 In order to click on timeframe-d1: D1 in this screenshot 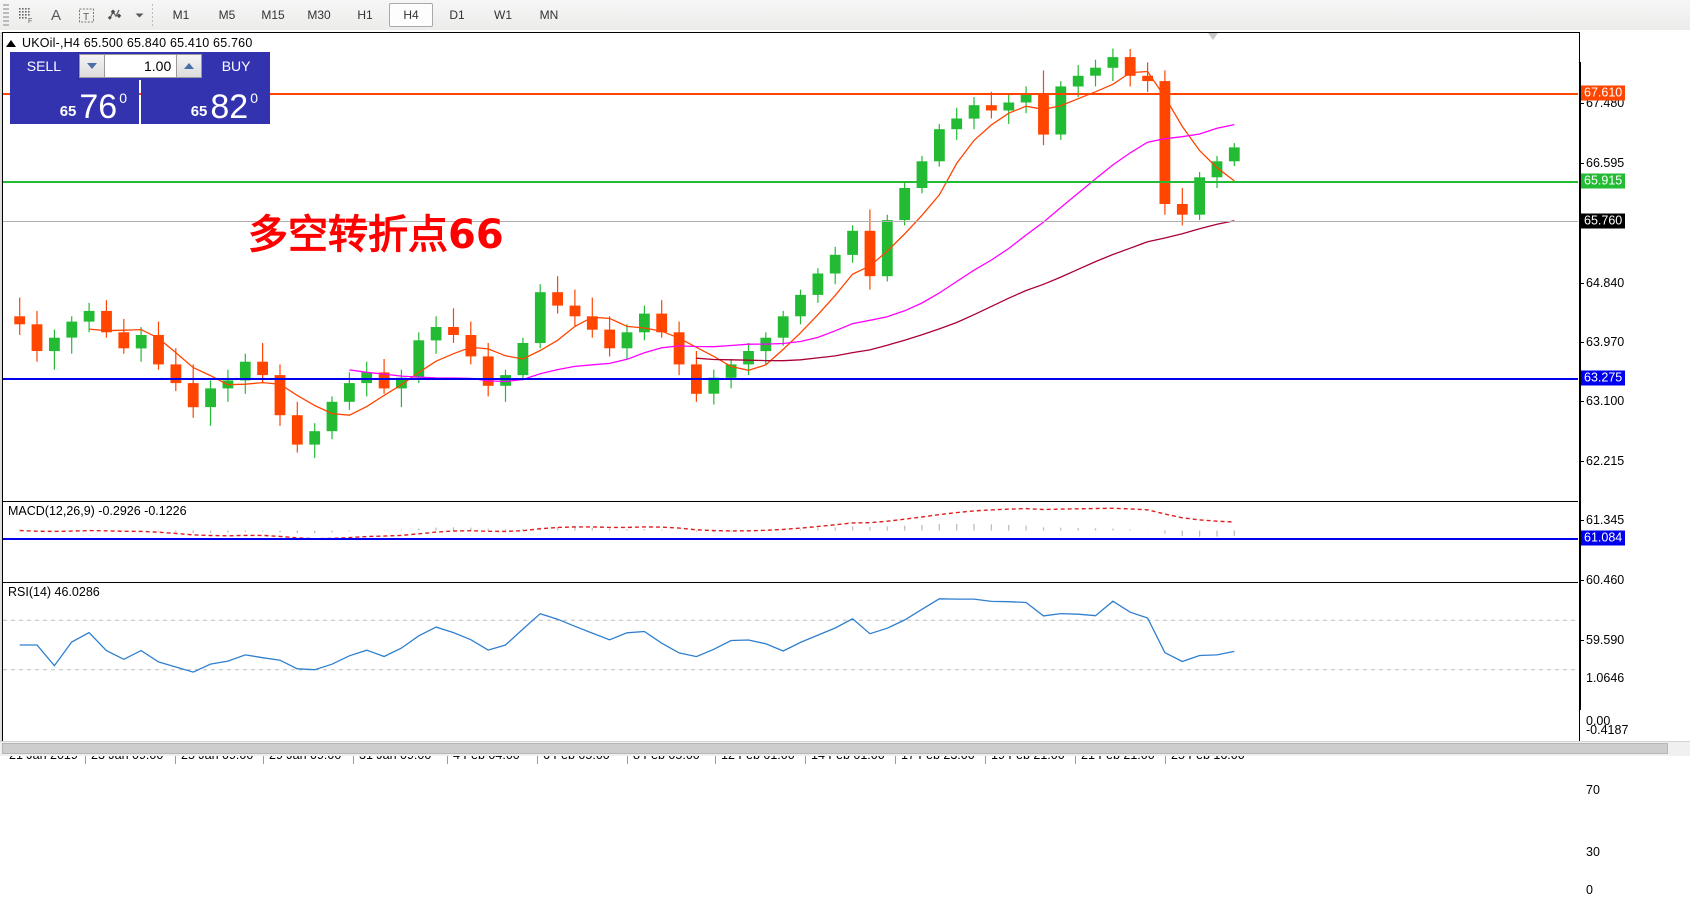, I will do `click(457, 15)`.